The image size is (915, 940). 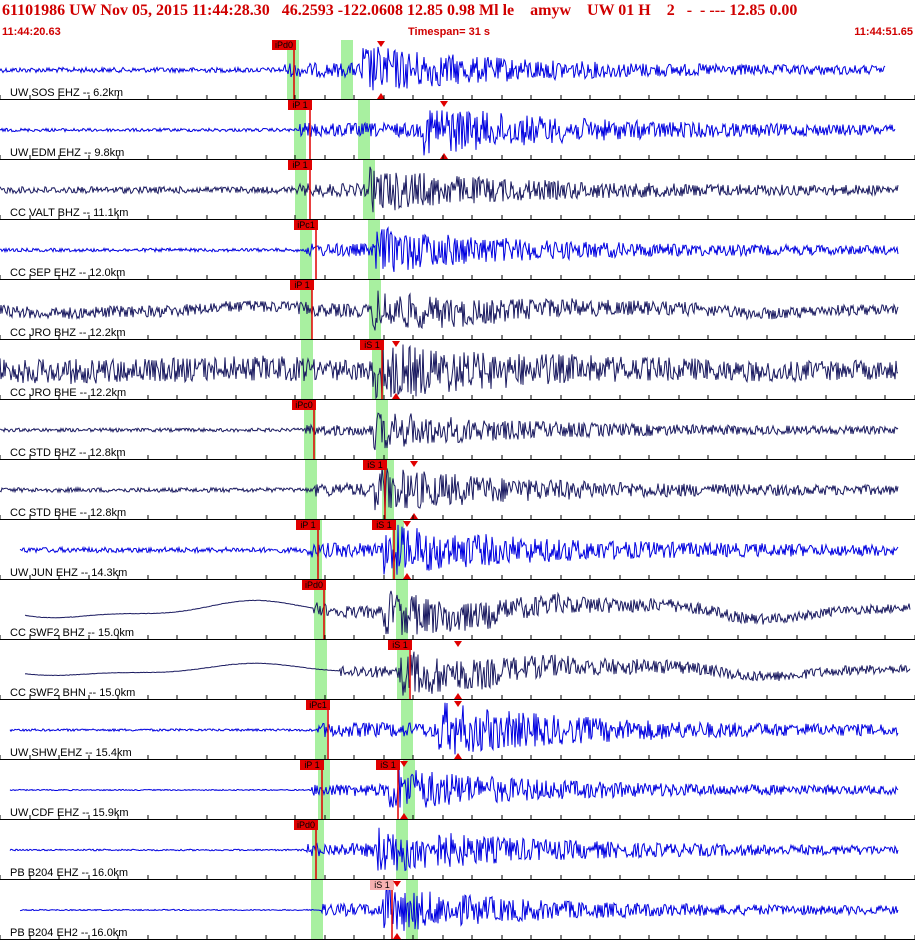 What do you see at coordinates (69, 873) in the screenshot?
I see `channel-label: PB B204 EHZ -- 16.0km` at bounding box center [69, 873].